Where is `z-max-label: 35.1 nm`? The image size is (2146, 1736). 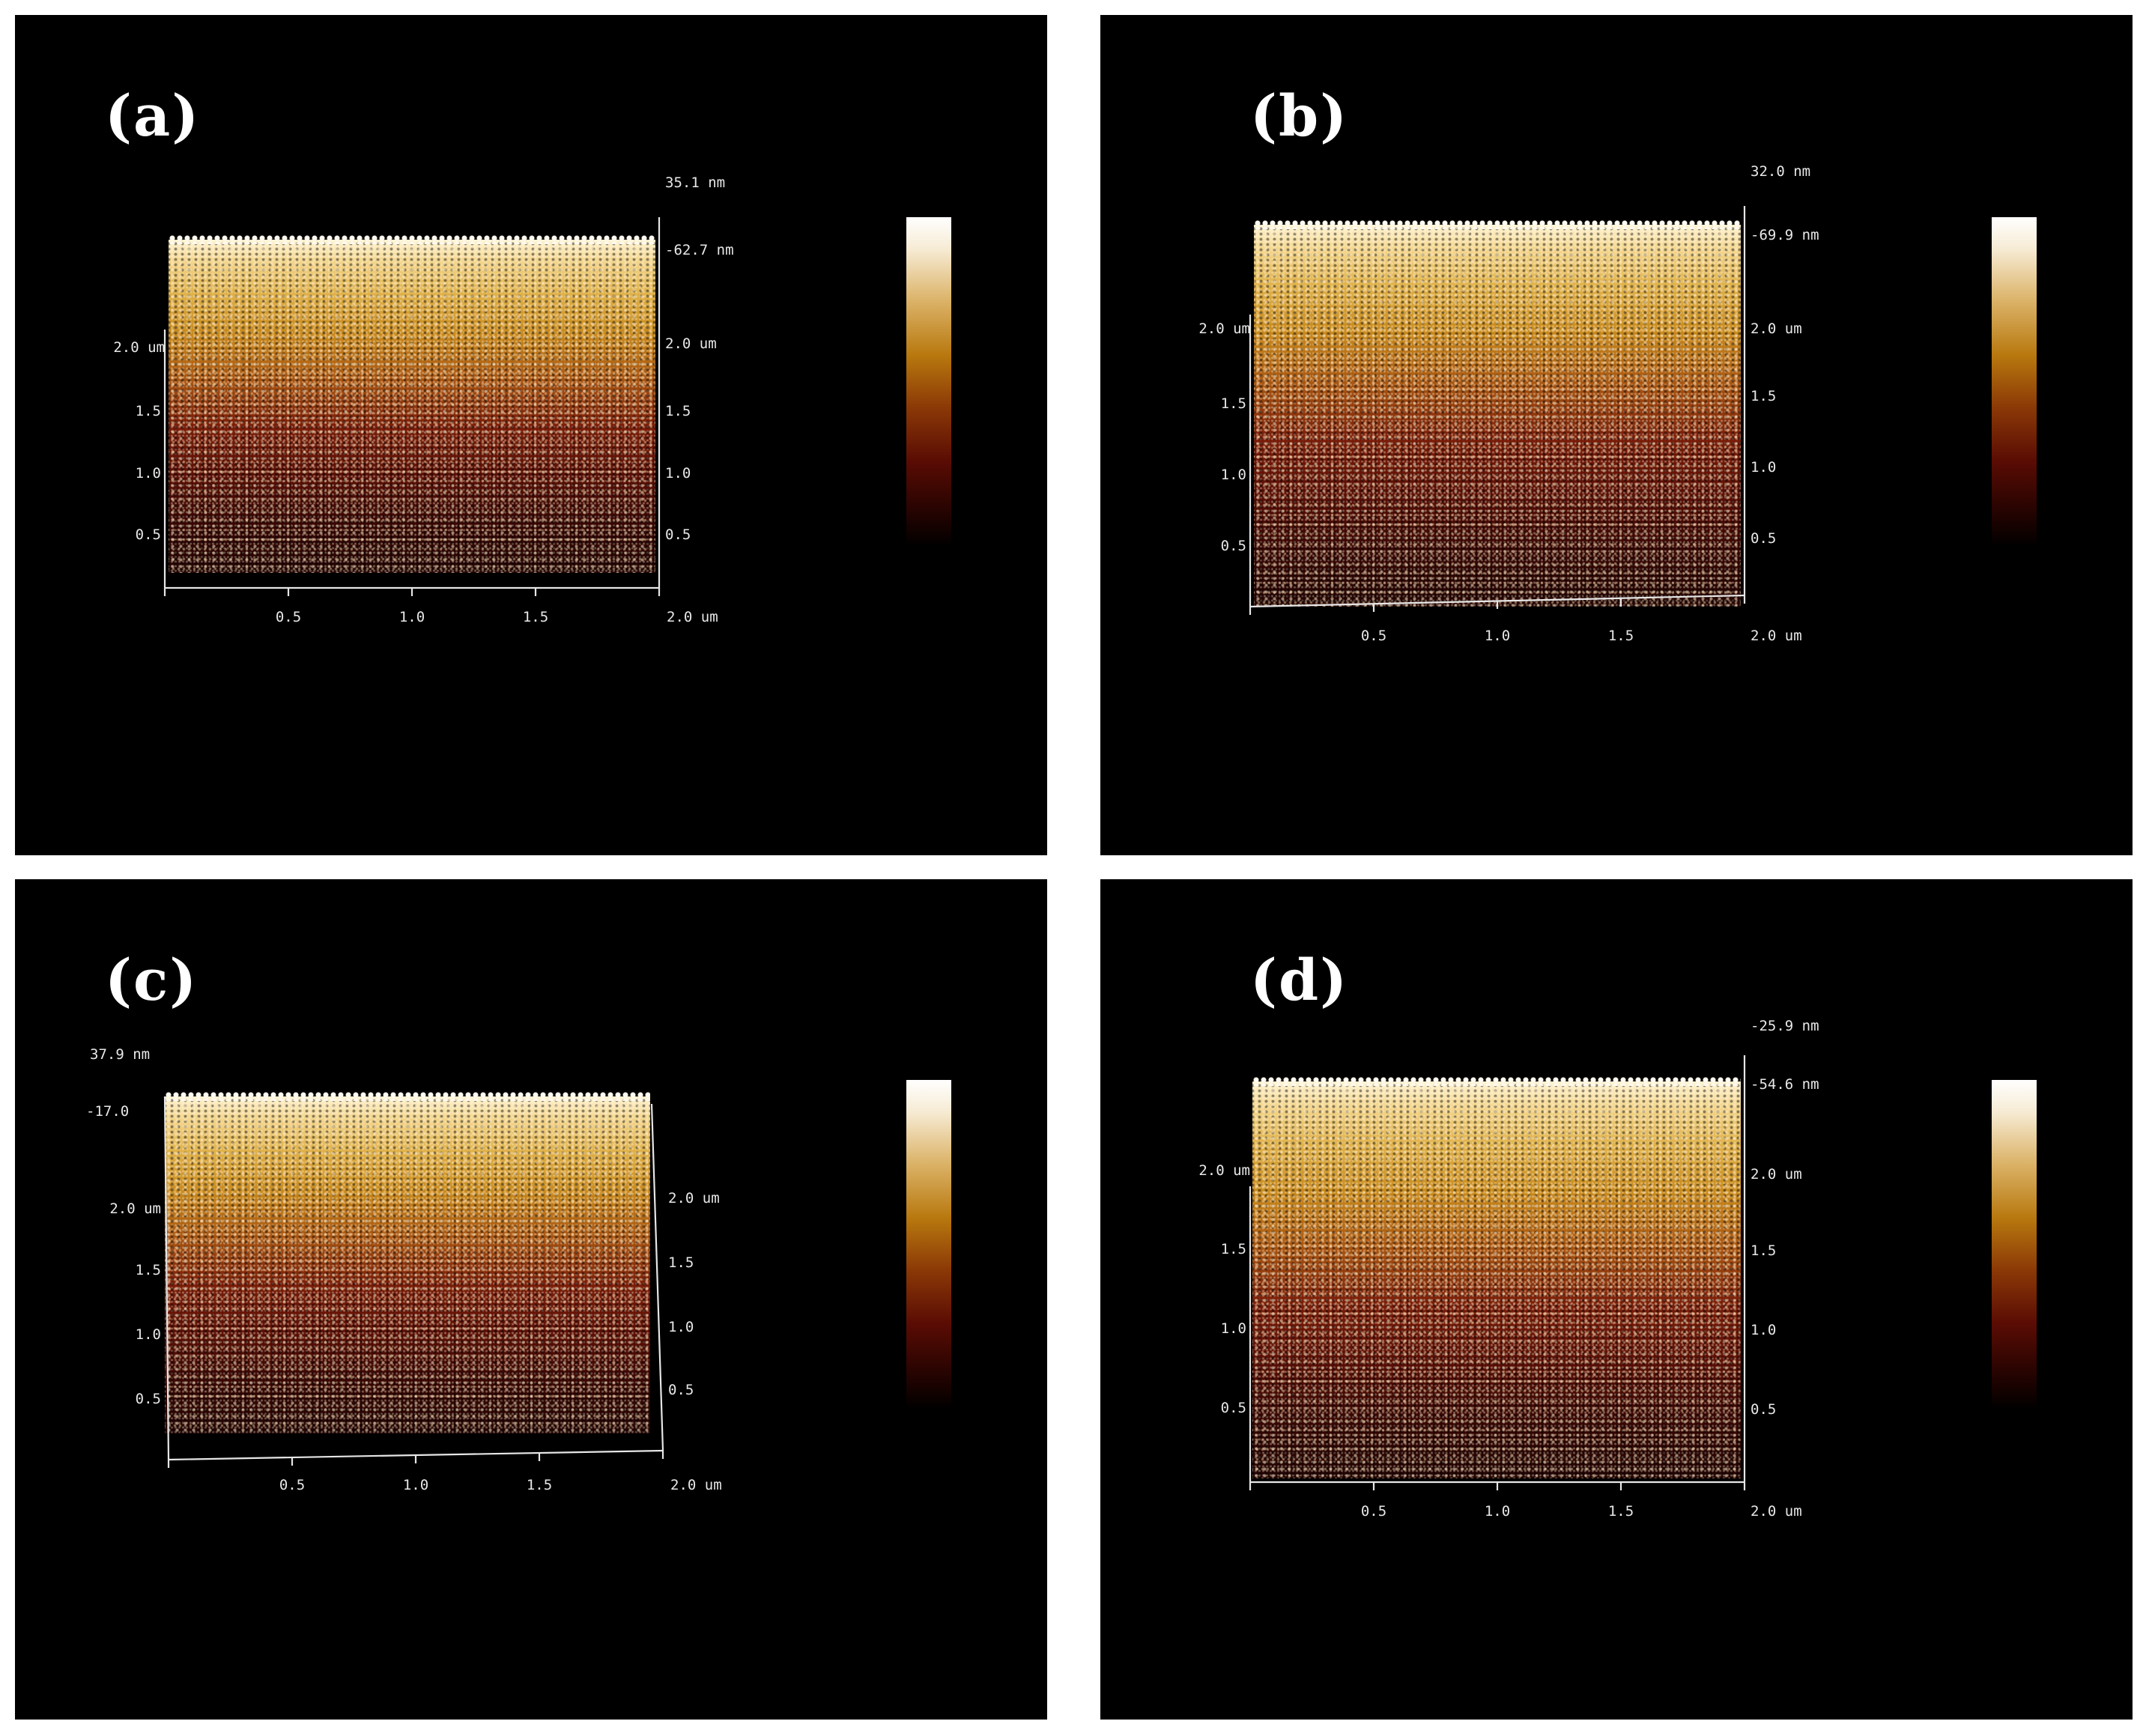 z-max-label: 35.1 nm is located at coordinates (695, 182).